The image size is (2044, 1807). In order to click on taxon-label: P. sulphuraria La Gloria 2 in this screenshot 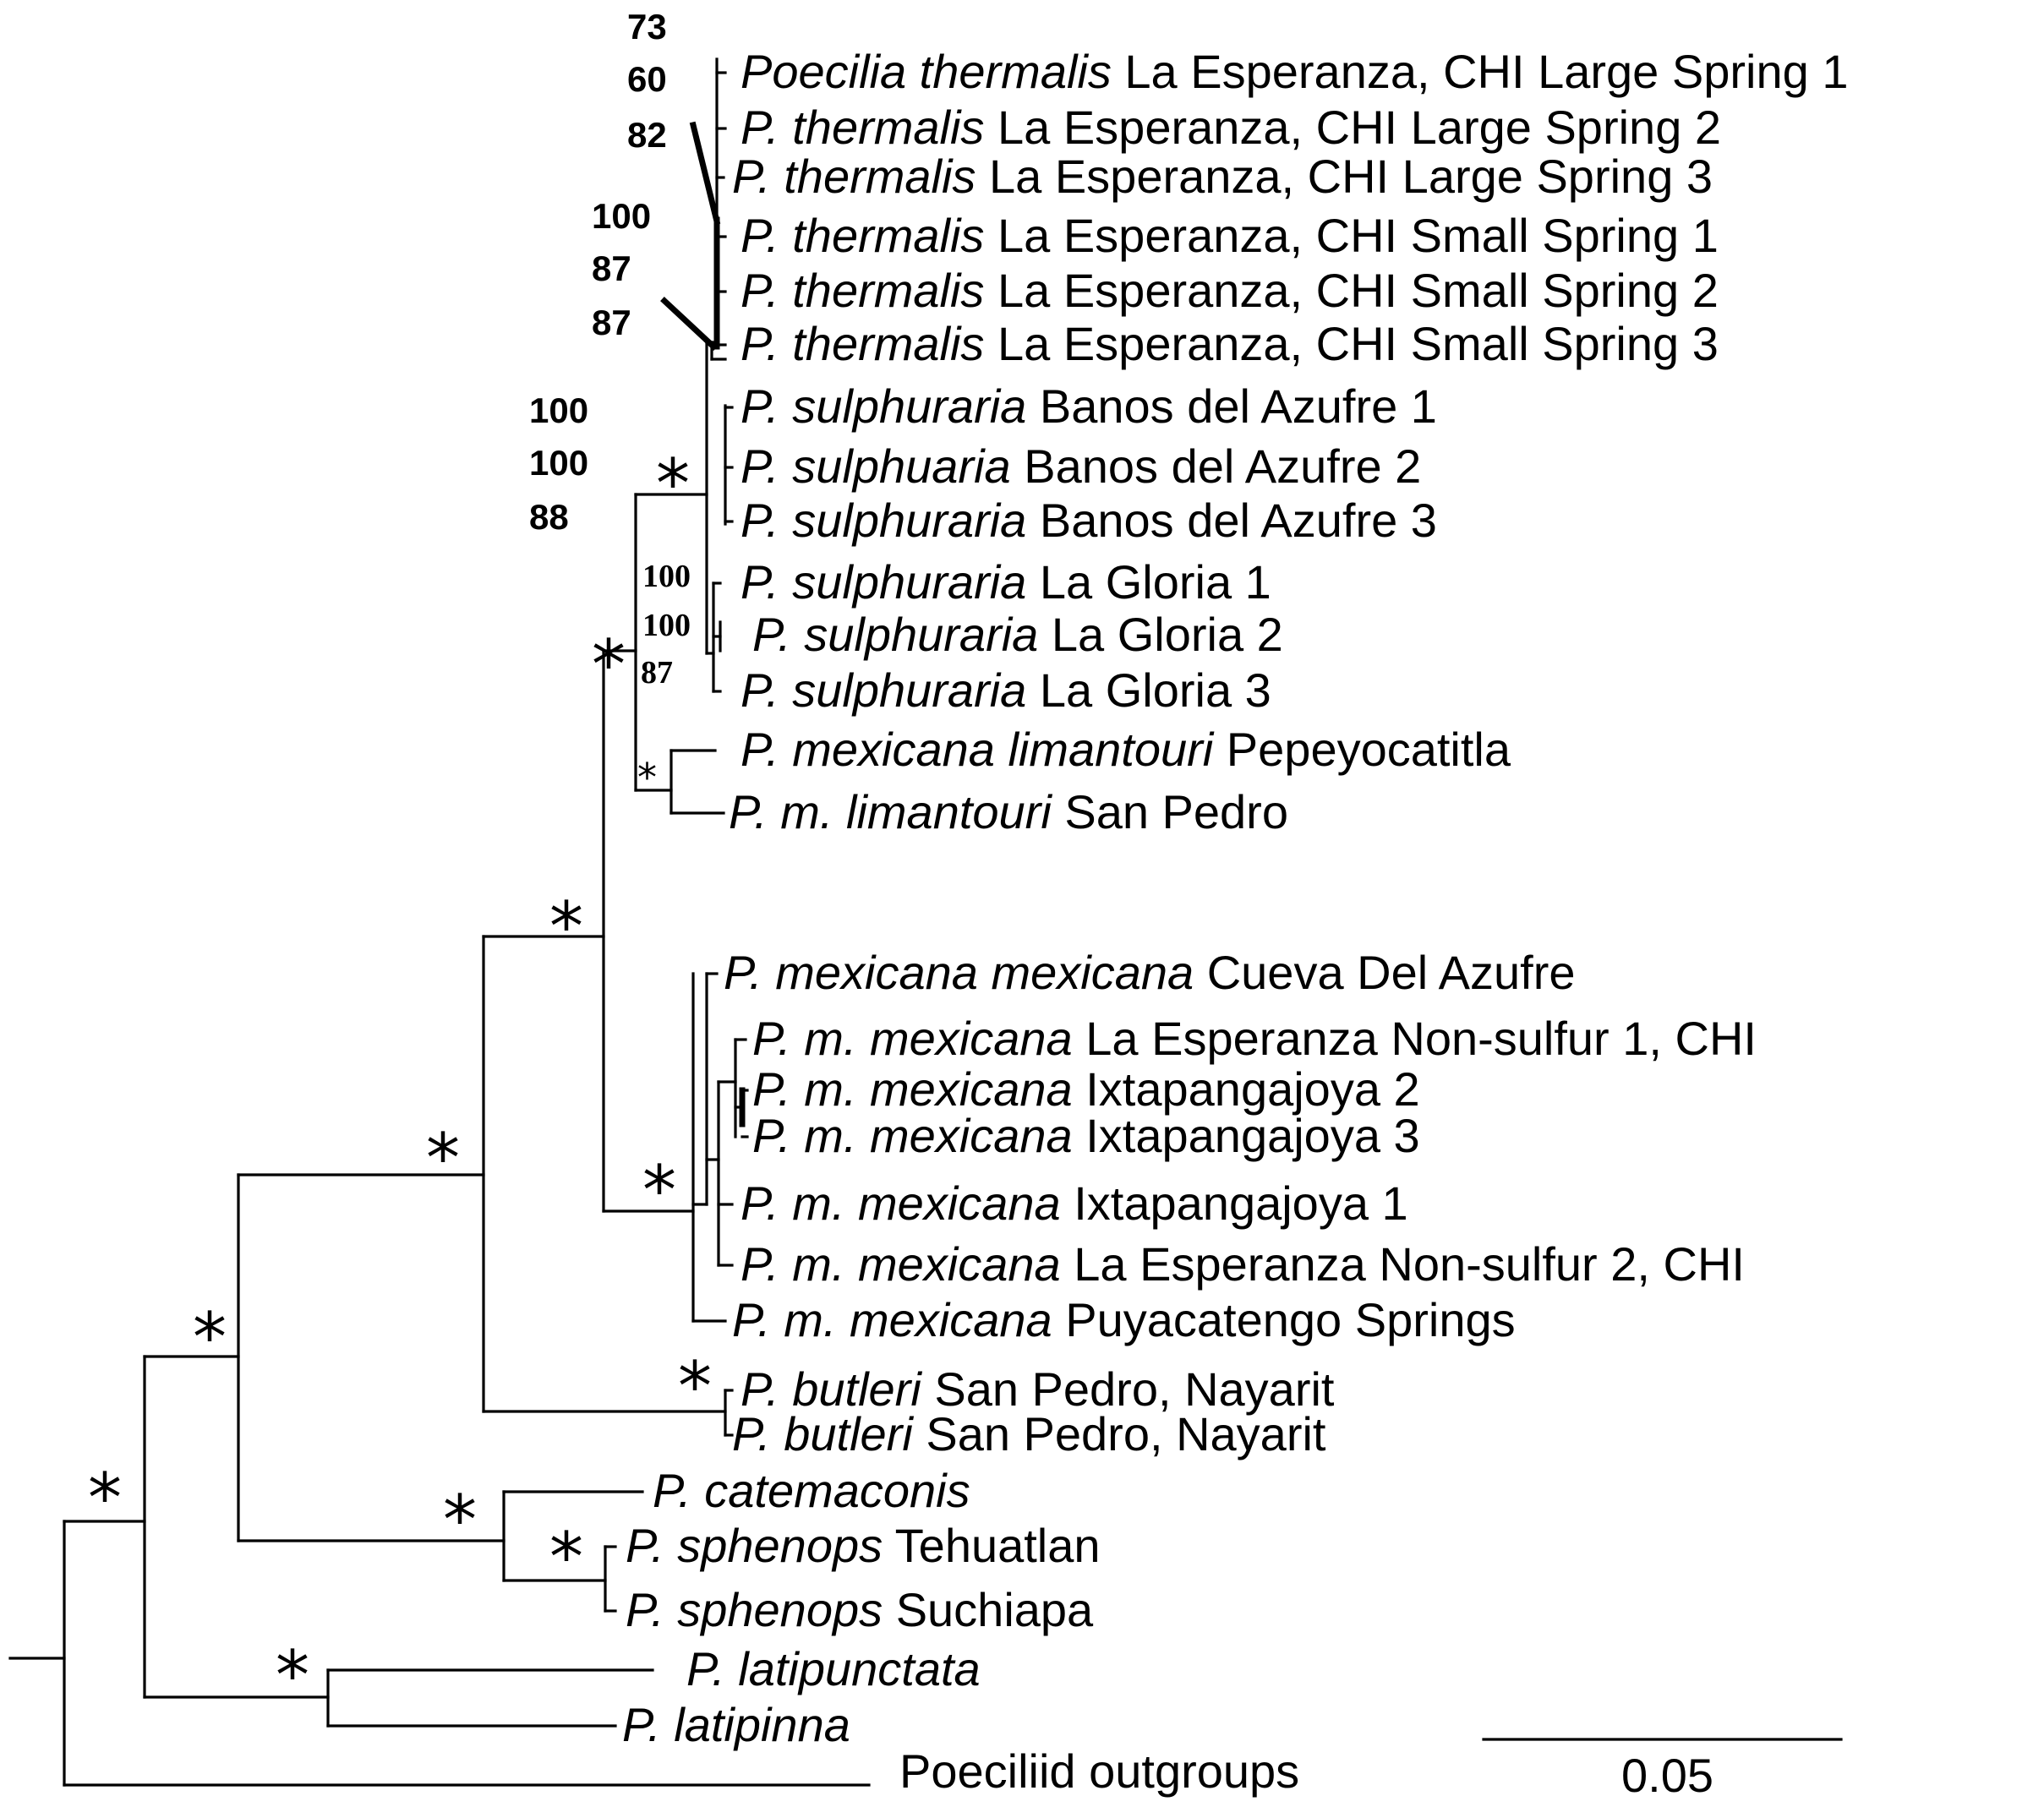, I will do `click(1017, 635)`.